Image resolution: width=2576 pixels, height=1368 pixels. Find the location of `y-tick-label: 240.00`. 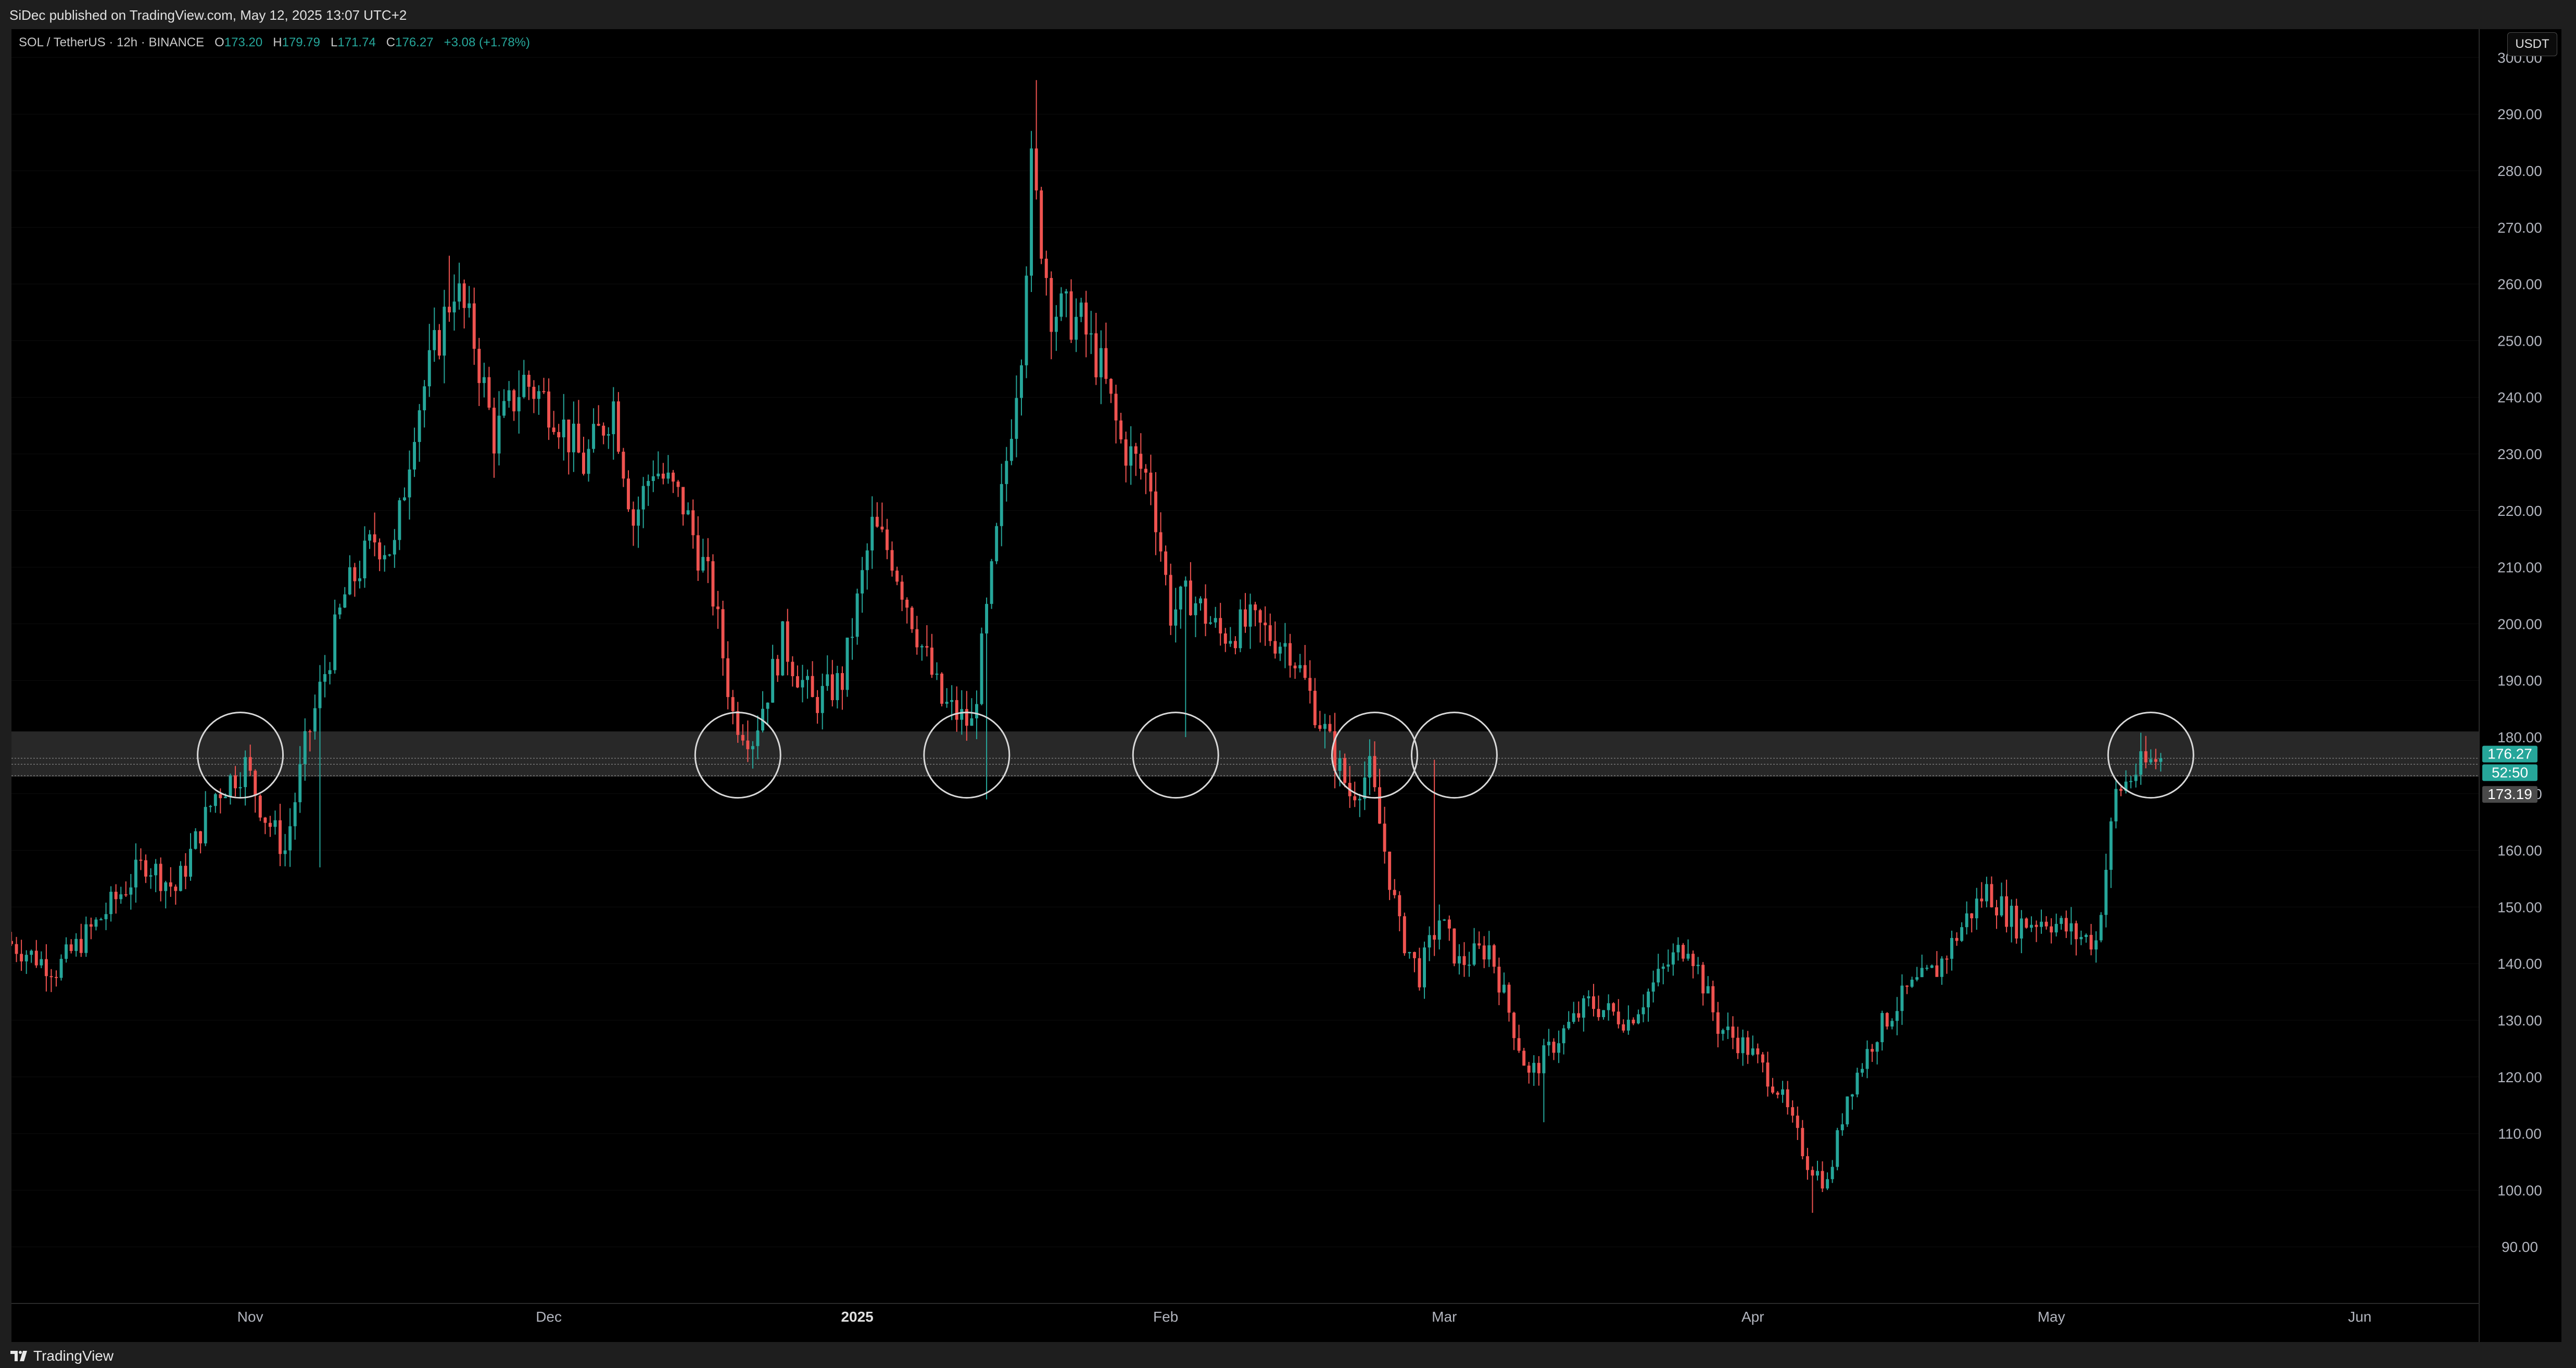

y-tick-label: 240.00 is located at coordinates (2520, 397).